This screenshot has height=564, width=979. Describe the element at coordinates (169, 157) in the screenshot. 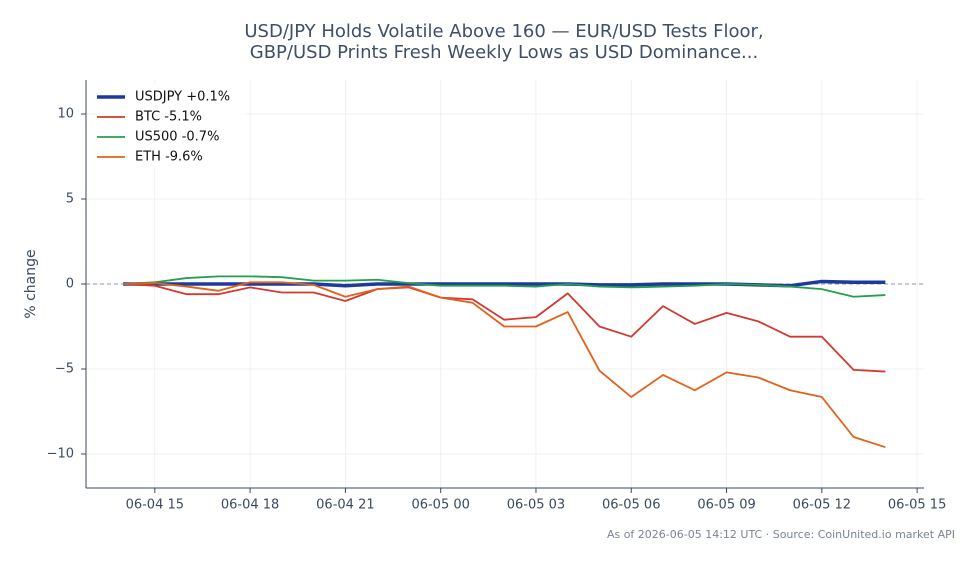

I see `legend-label: ETH -9.6%` at that location.